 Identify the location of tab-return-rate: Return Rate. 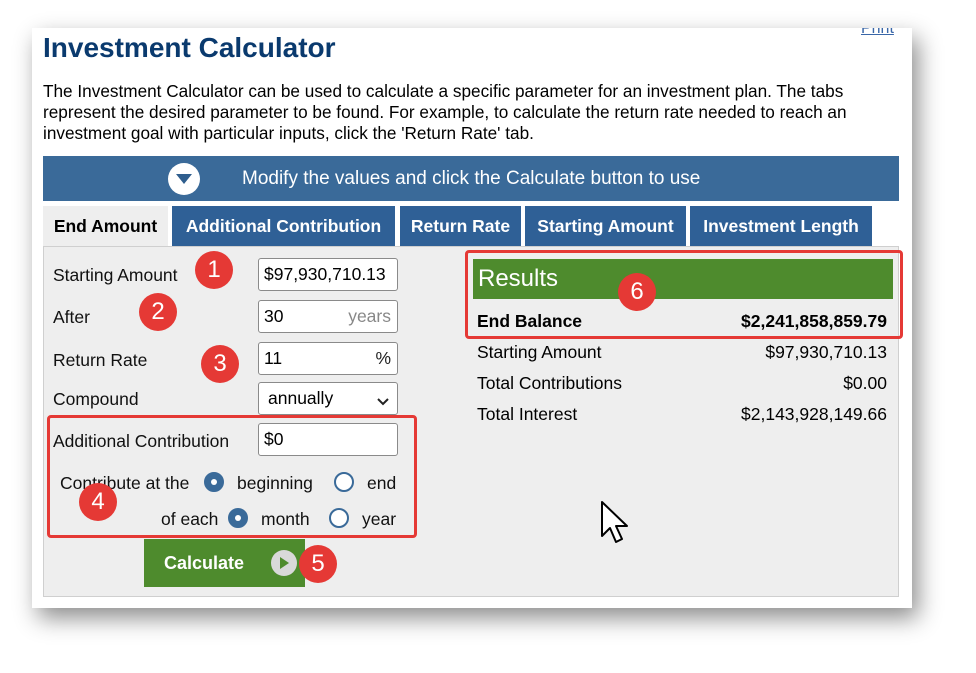
(460, 226).